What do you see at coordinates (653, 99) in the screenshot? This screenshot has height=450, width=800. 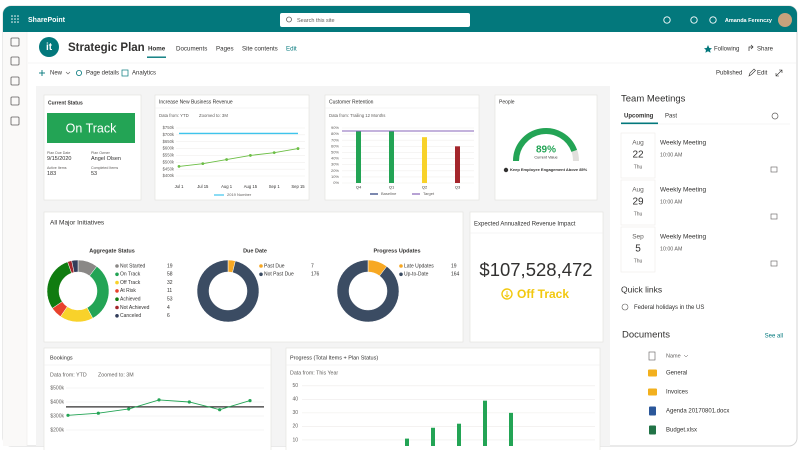 I see `section-title: Team Meetings` at bounding box center [653, 99].